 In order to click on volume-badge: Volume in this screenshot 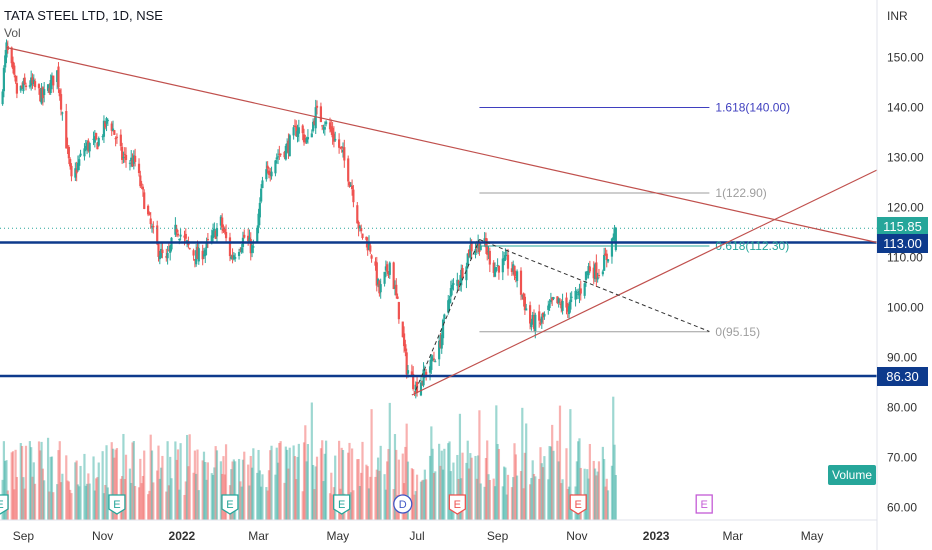, I will do `click(852, 475)`.